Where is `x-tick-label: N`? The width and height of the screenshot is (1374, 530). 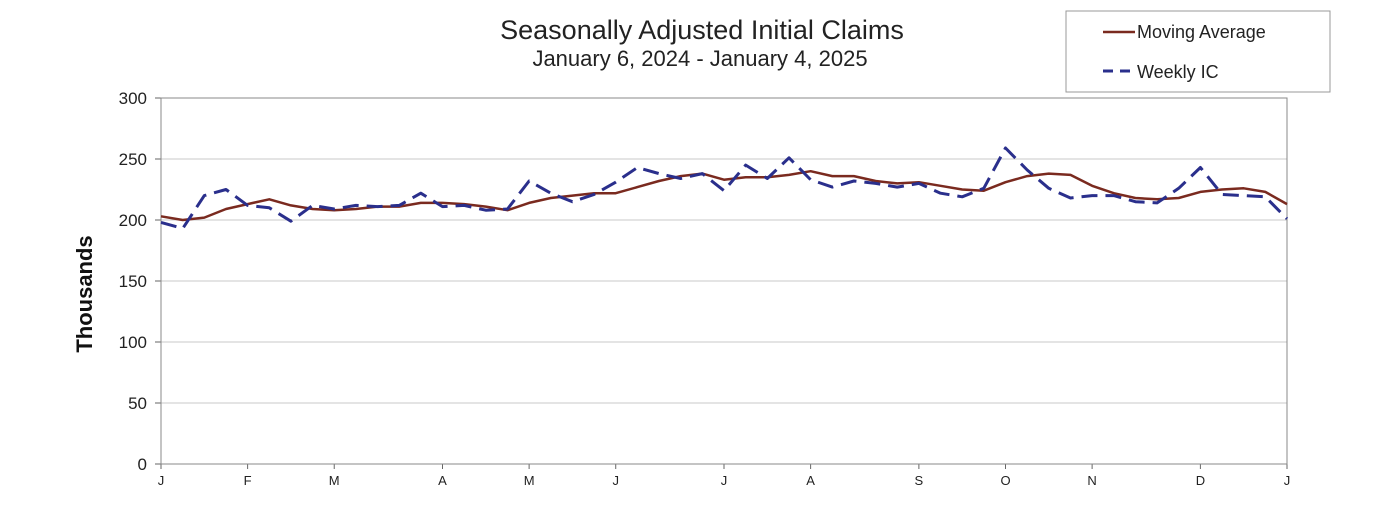 x-tick-label: N is located at coordinates (1091, 480).